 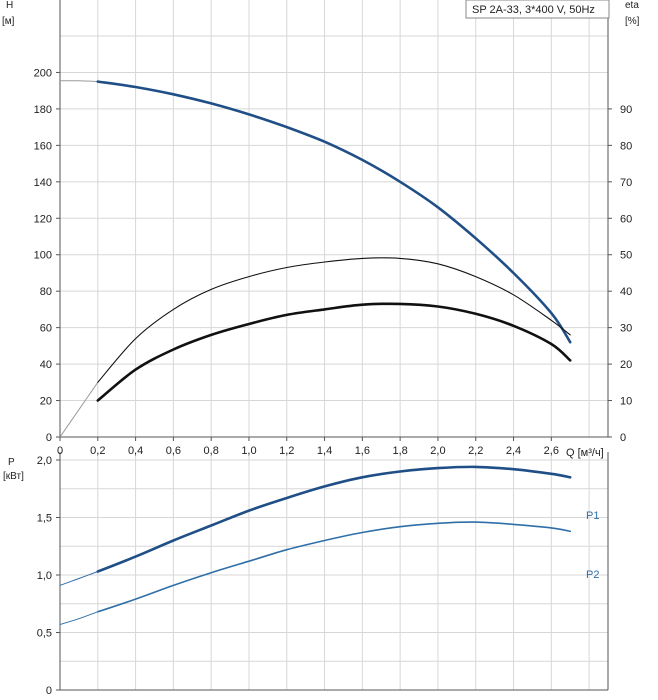 I want to click on eta_pump-extension-curve, so click(x=79, y=410).